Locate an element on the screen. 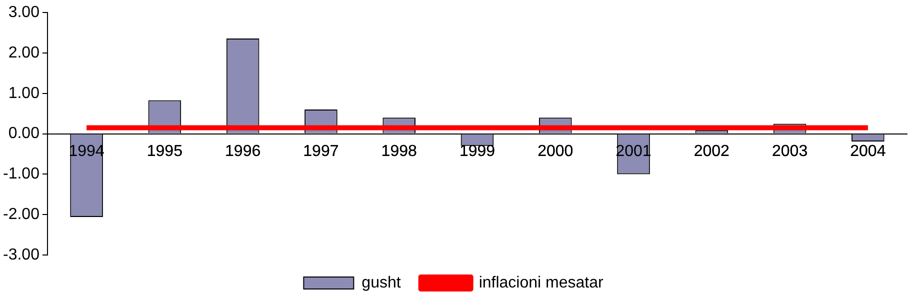 This screenshot has width=922, height=301. x-tick-label: 1995 is located at coordinates (164, 151).